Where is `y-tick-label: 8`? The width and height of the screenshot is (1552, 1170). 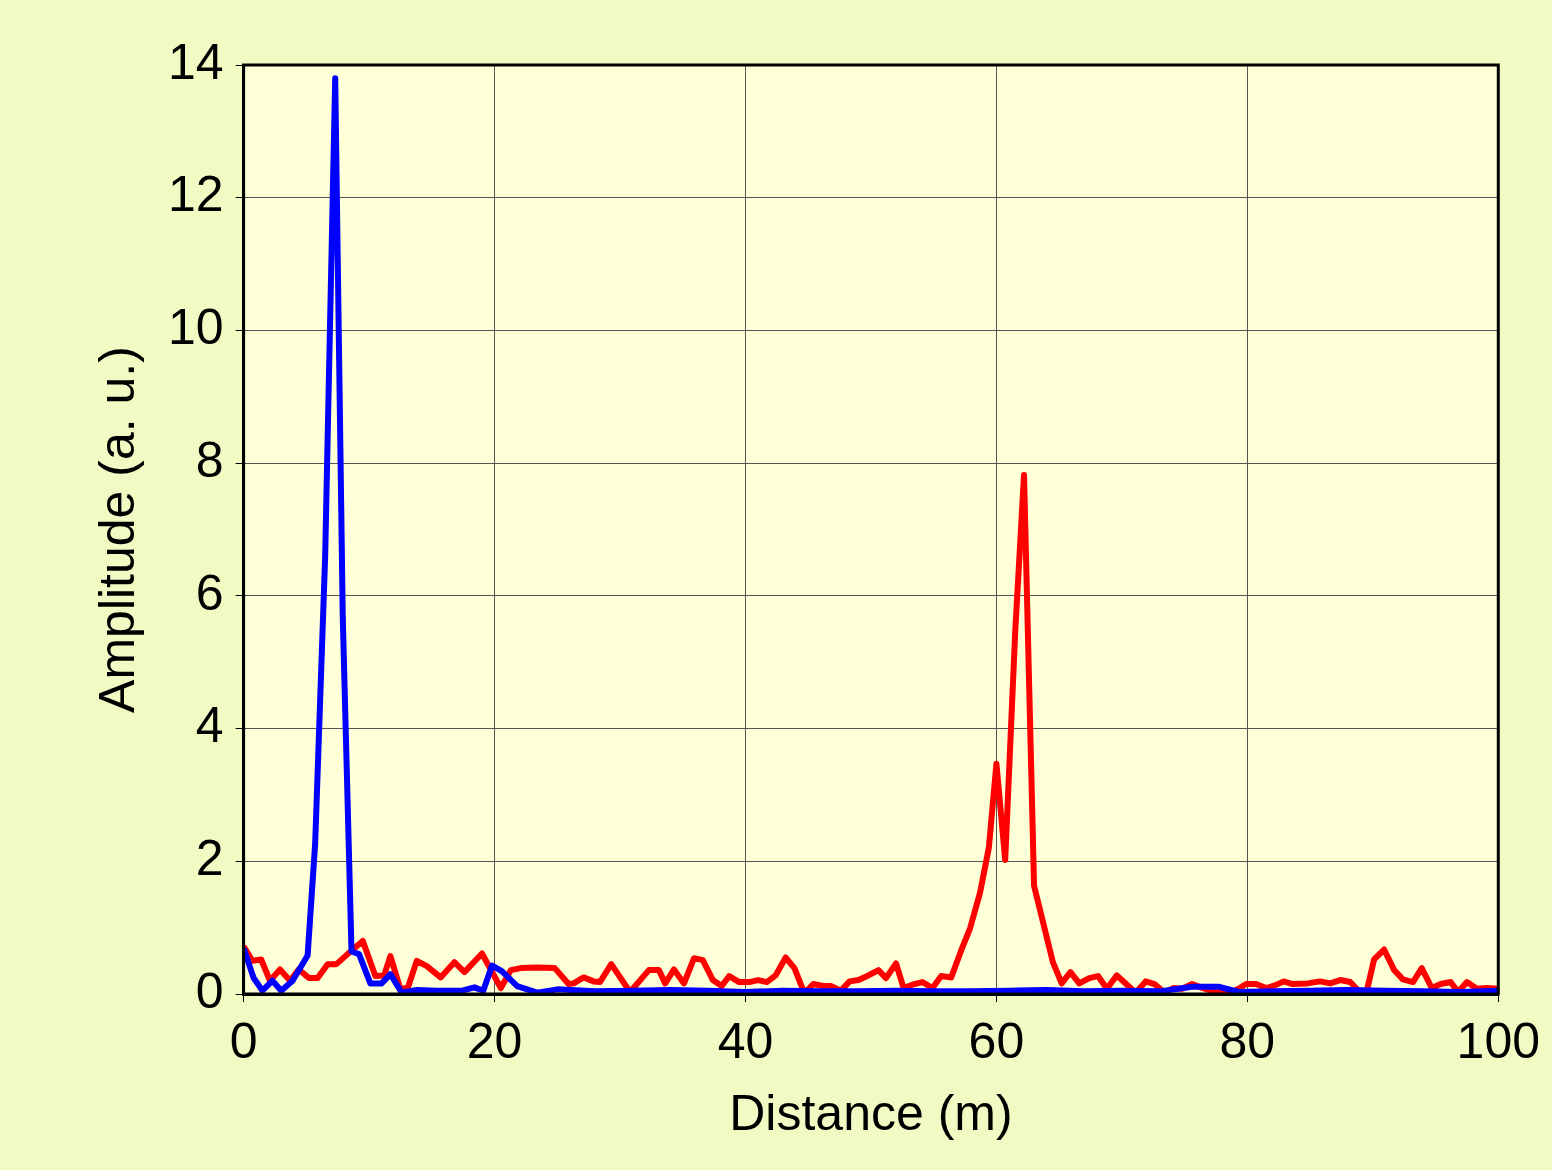 y-tick-label: 8 is located at coordinates (209, 459).